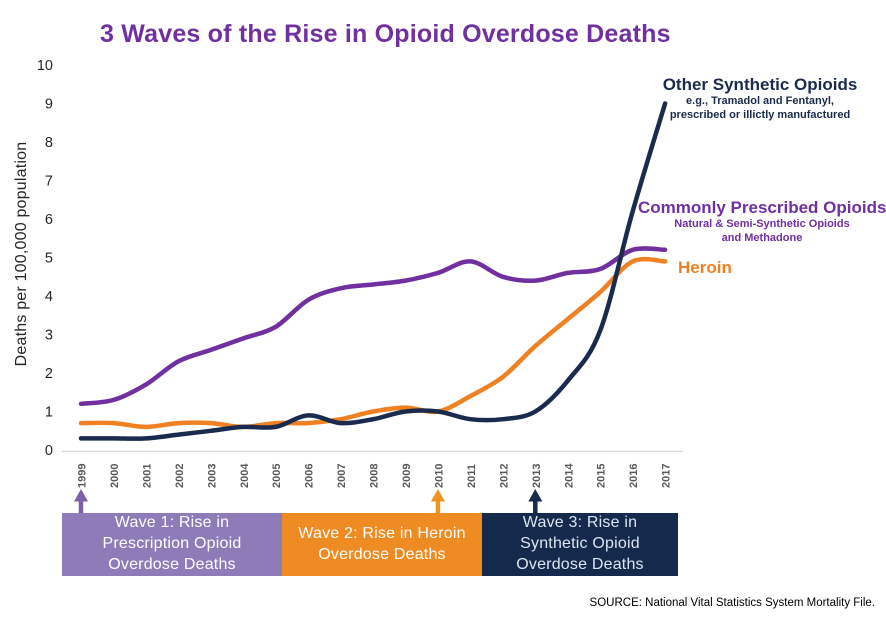 The height and width of the screenshot is (625, 886). Describe the element at coordinates (310, 476) in the screenshot. I see `x-tick-label: 2006` at that location.